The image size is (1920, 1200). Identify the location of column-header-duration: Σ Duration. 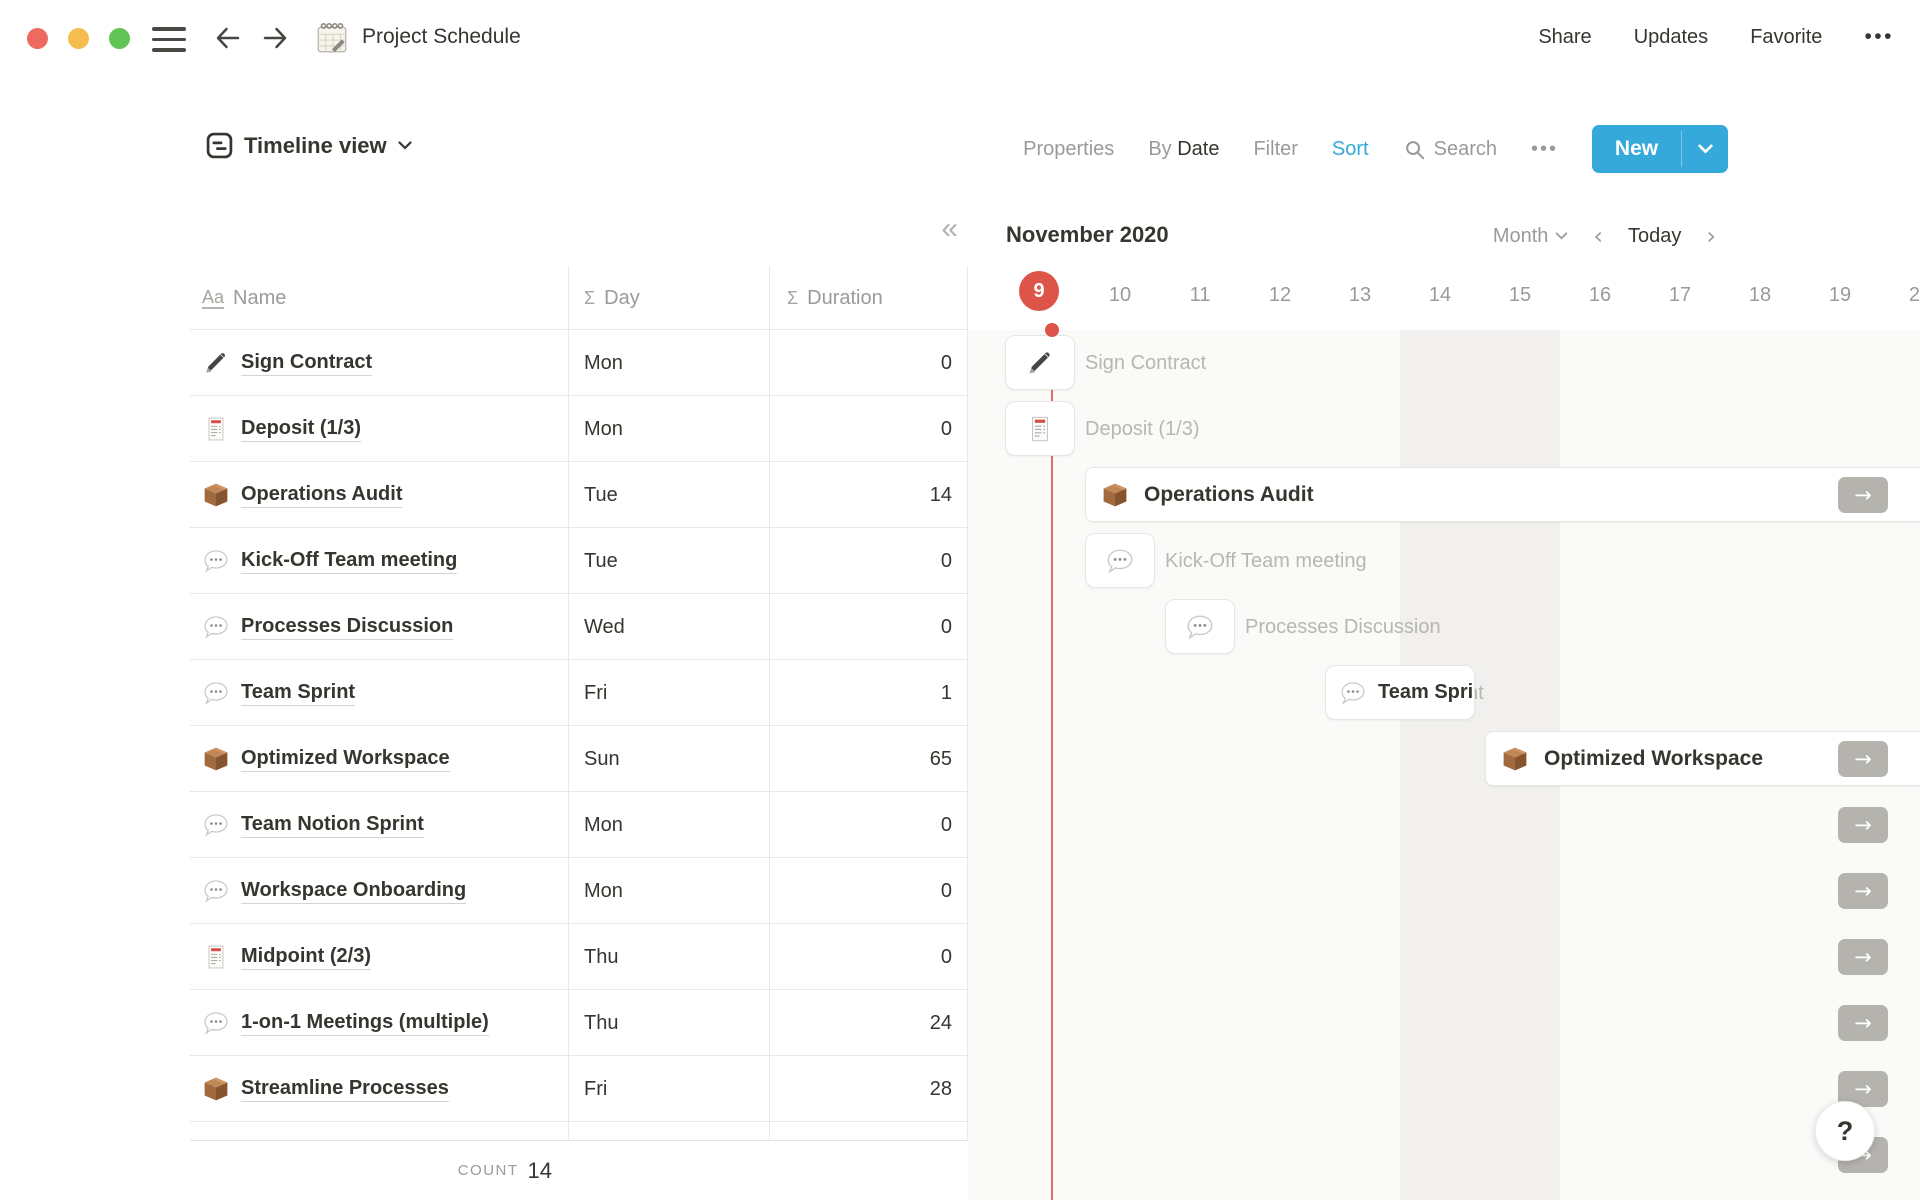
(835, 297).